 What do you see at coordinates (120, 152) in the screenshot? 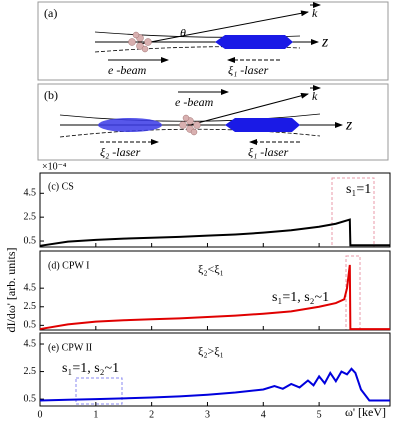
I see `laser-label: ξ₂ -laser` at bounding box center [120, 152].